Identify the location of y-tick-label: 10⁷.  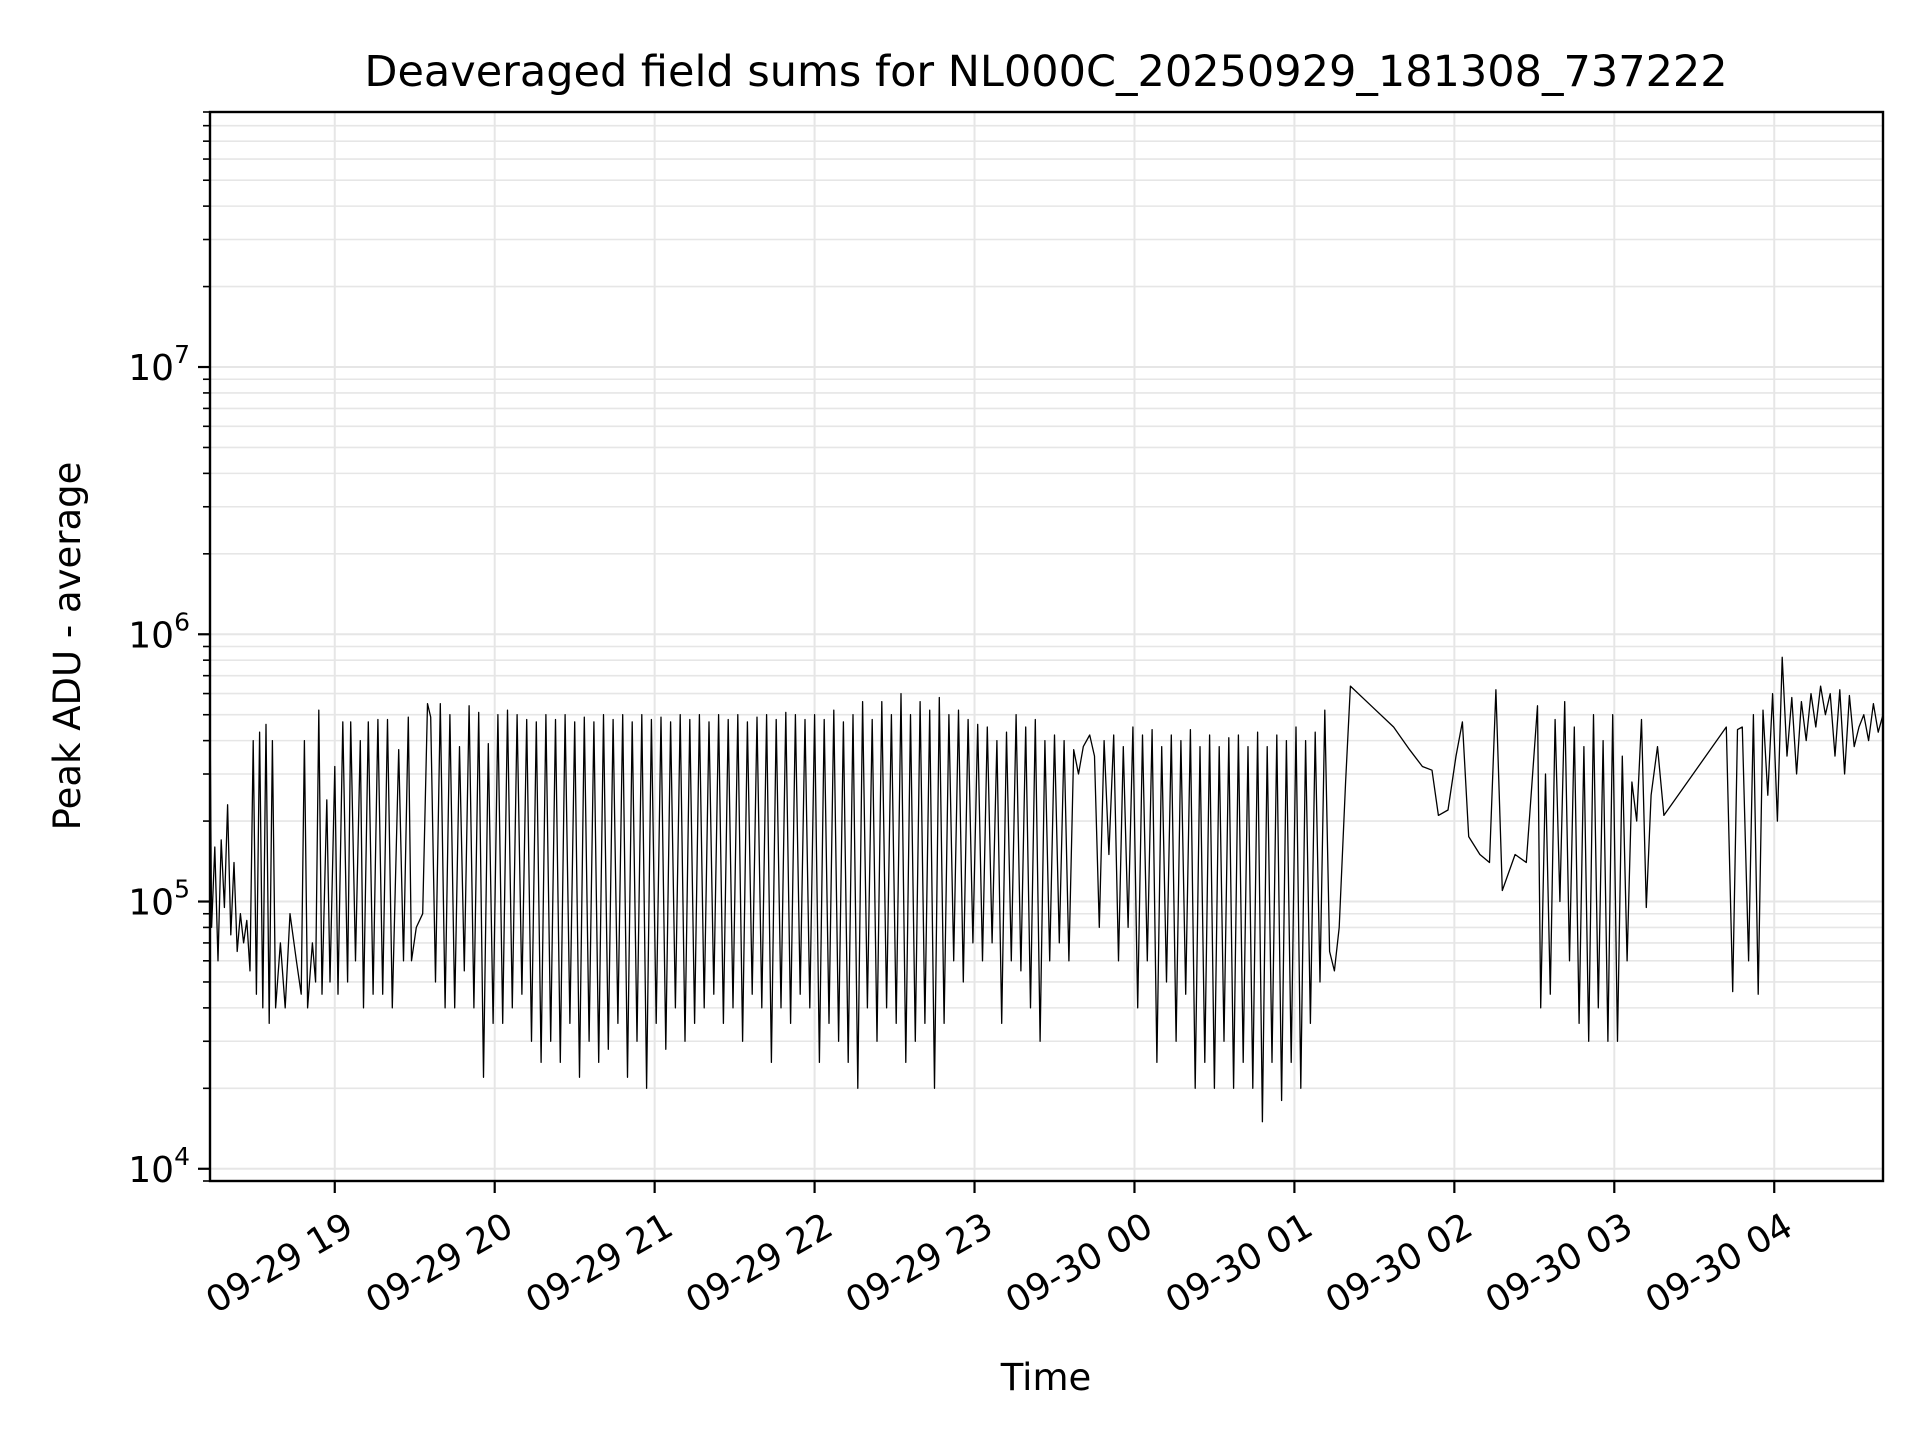
(159, 364).